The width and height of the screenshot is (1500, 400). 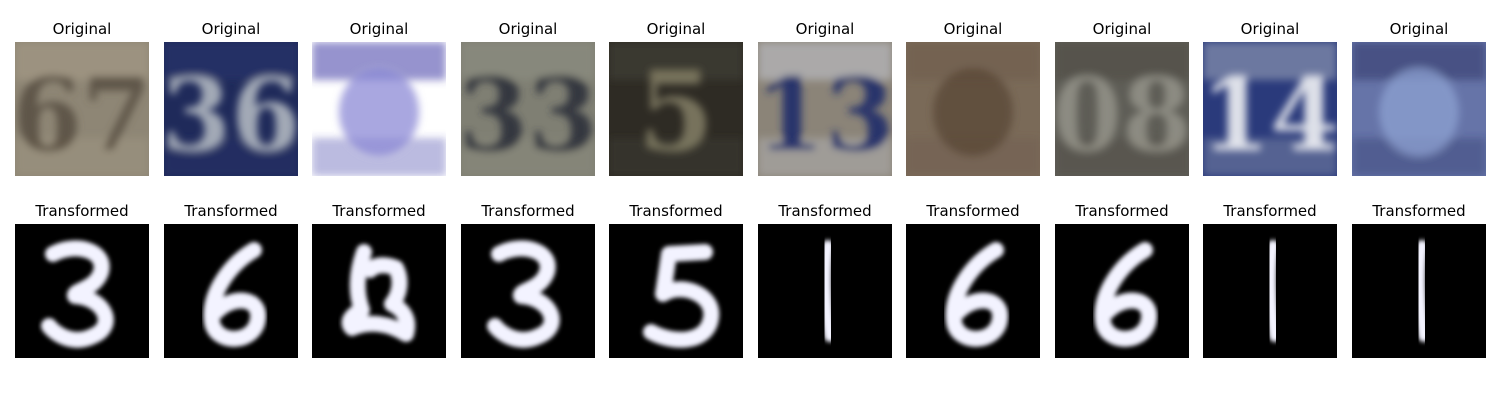 I want to click on original-image-svg: 36, so click(x=231, y=109).